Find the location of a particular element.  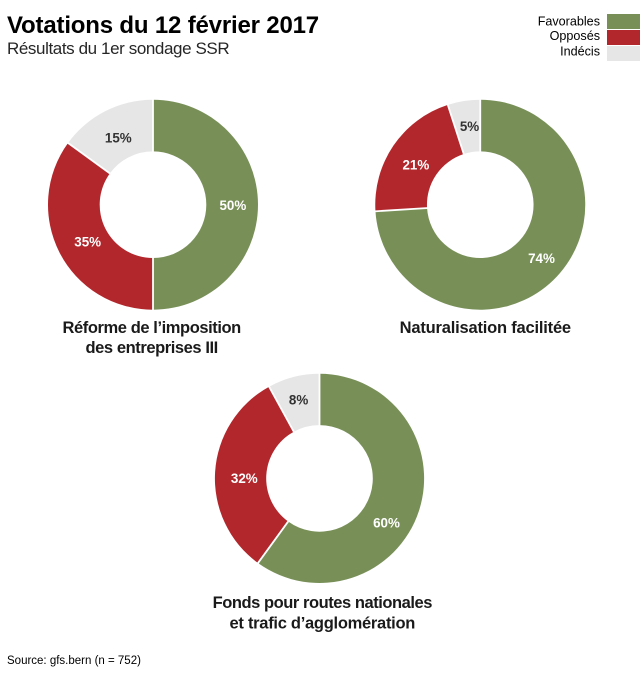

svg-text: 32% is located at coordinates (244, 478).